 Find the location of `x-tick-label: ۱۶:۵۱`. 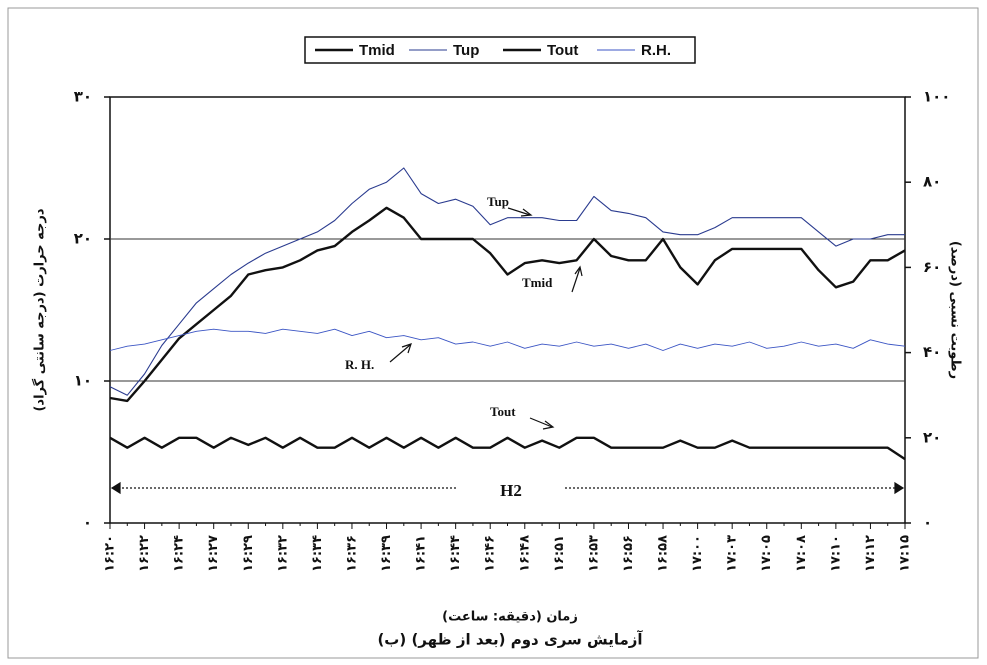

x-tick-label: ۱۶:۵۱ is located at coordinates (559, 553).